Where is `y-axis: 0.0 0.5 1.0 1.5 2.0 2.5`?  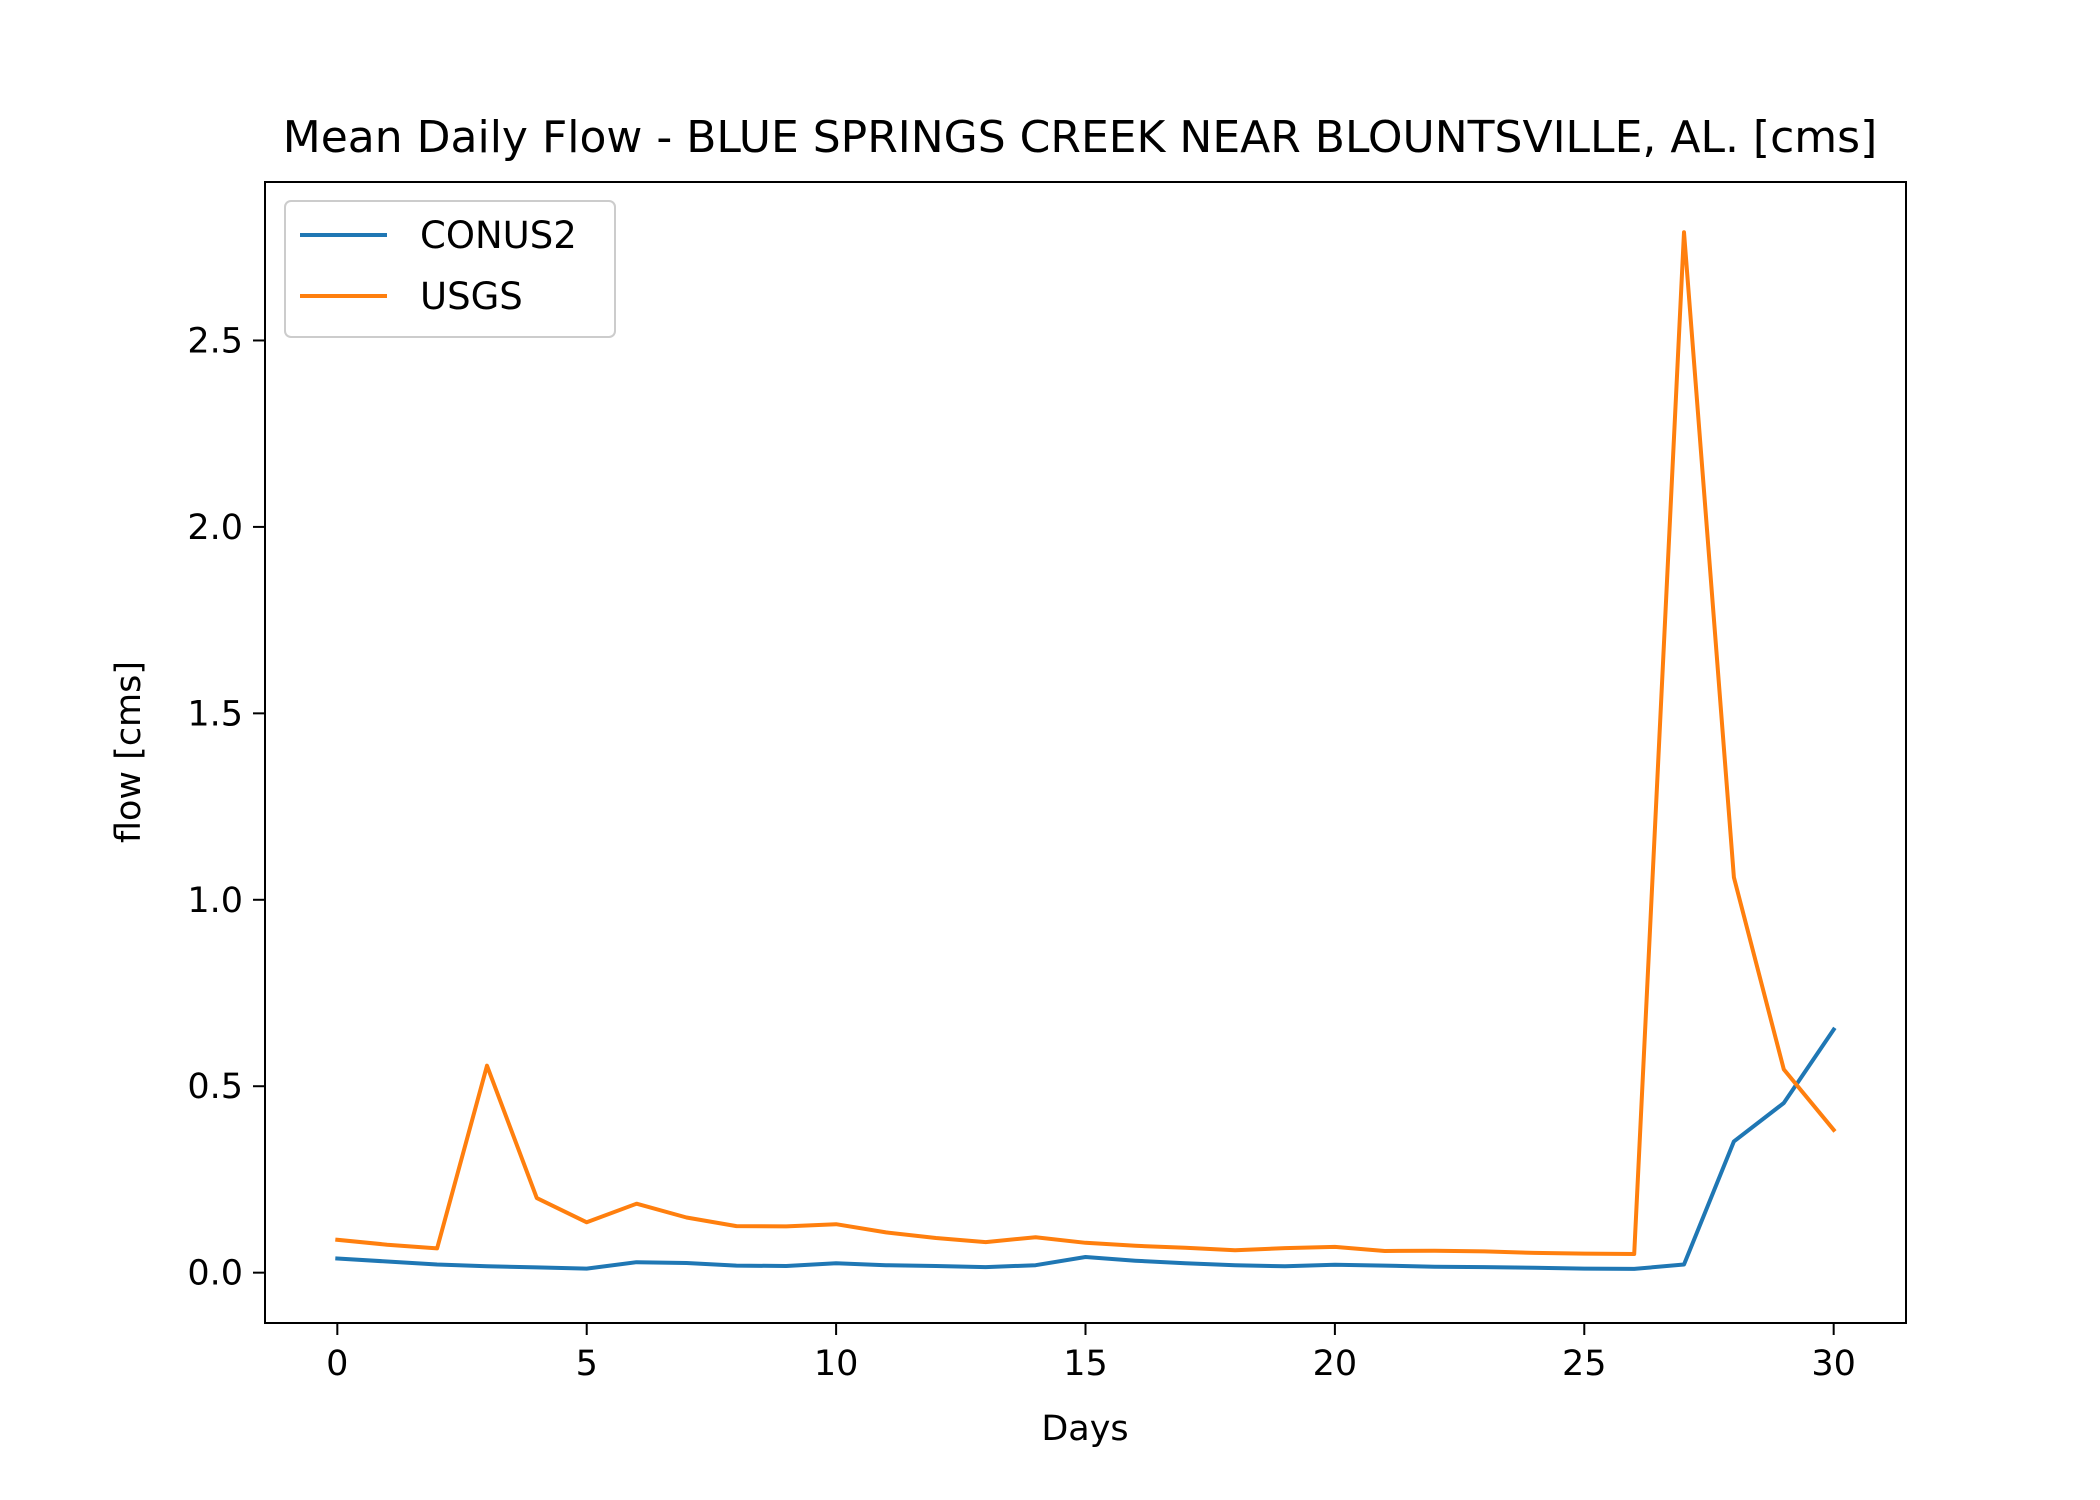 y-axis: 0.0 0.5 1.0 1.5 2.0 2.5 is located at coordinates (226, 807).